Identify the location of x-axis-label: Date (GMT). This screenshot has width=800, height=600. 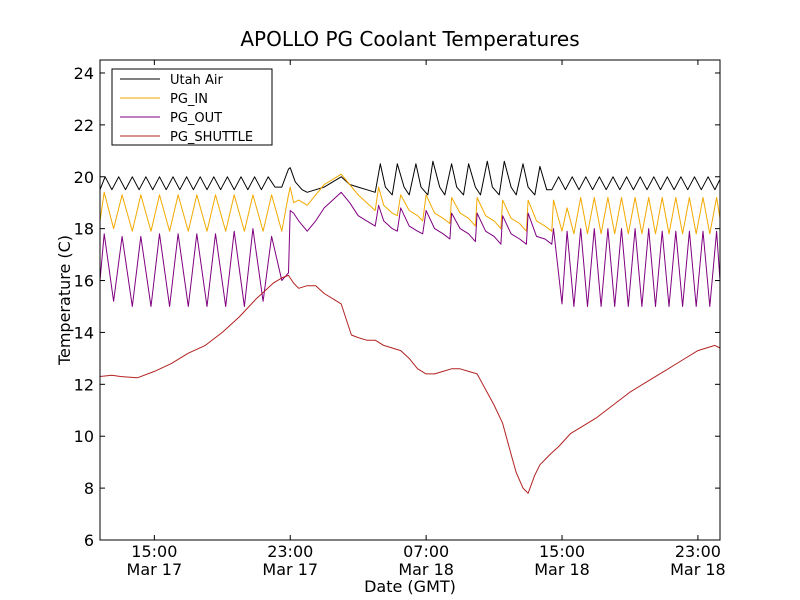
(410, 586).